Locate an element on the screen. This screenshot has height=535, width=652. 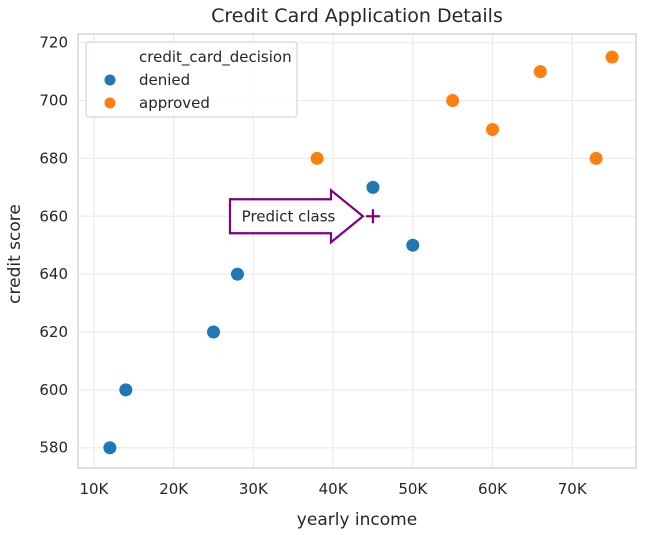
y-tick-label: 700 is located at coordinates (53, 101).